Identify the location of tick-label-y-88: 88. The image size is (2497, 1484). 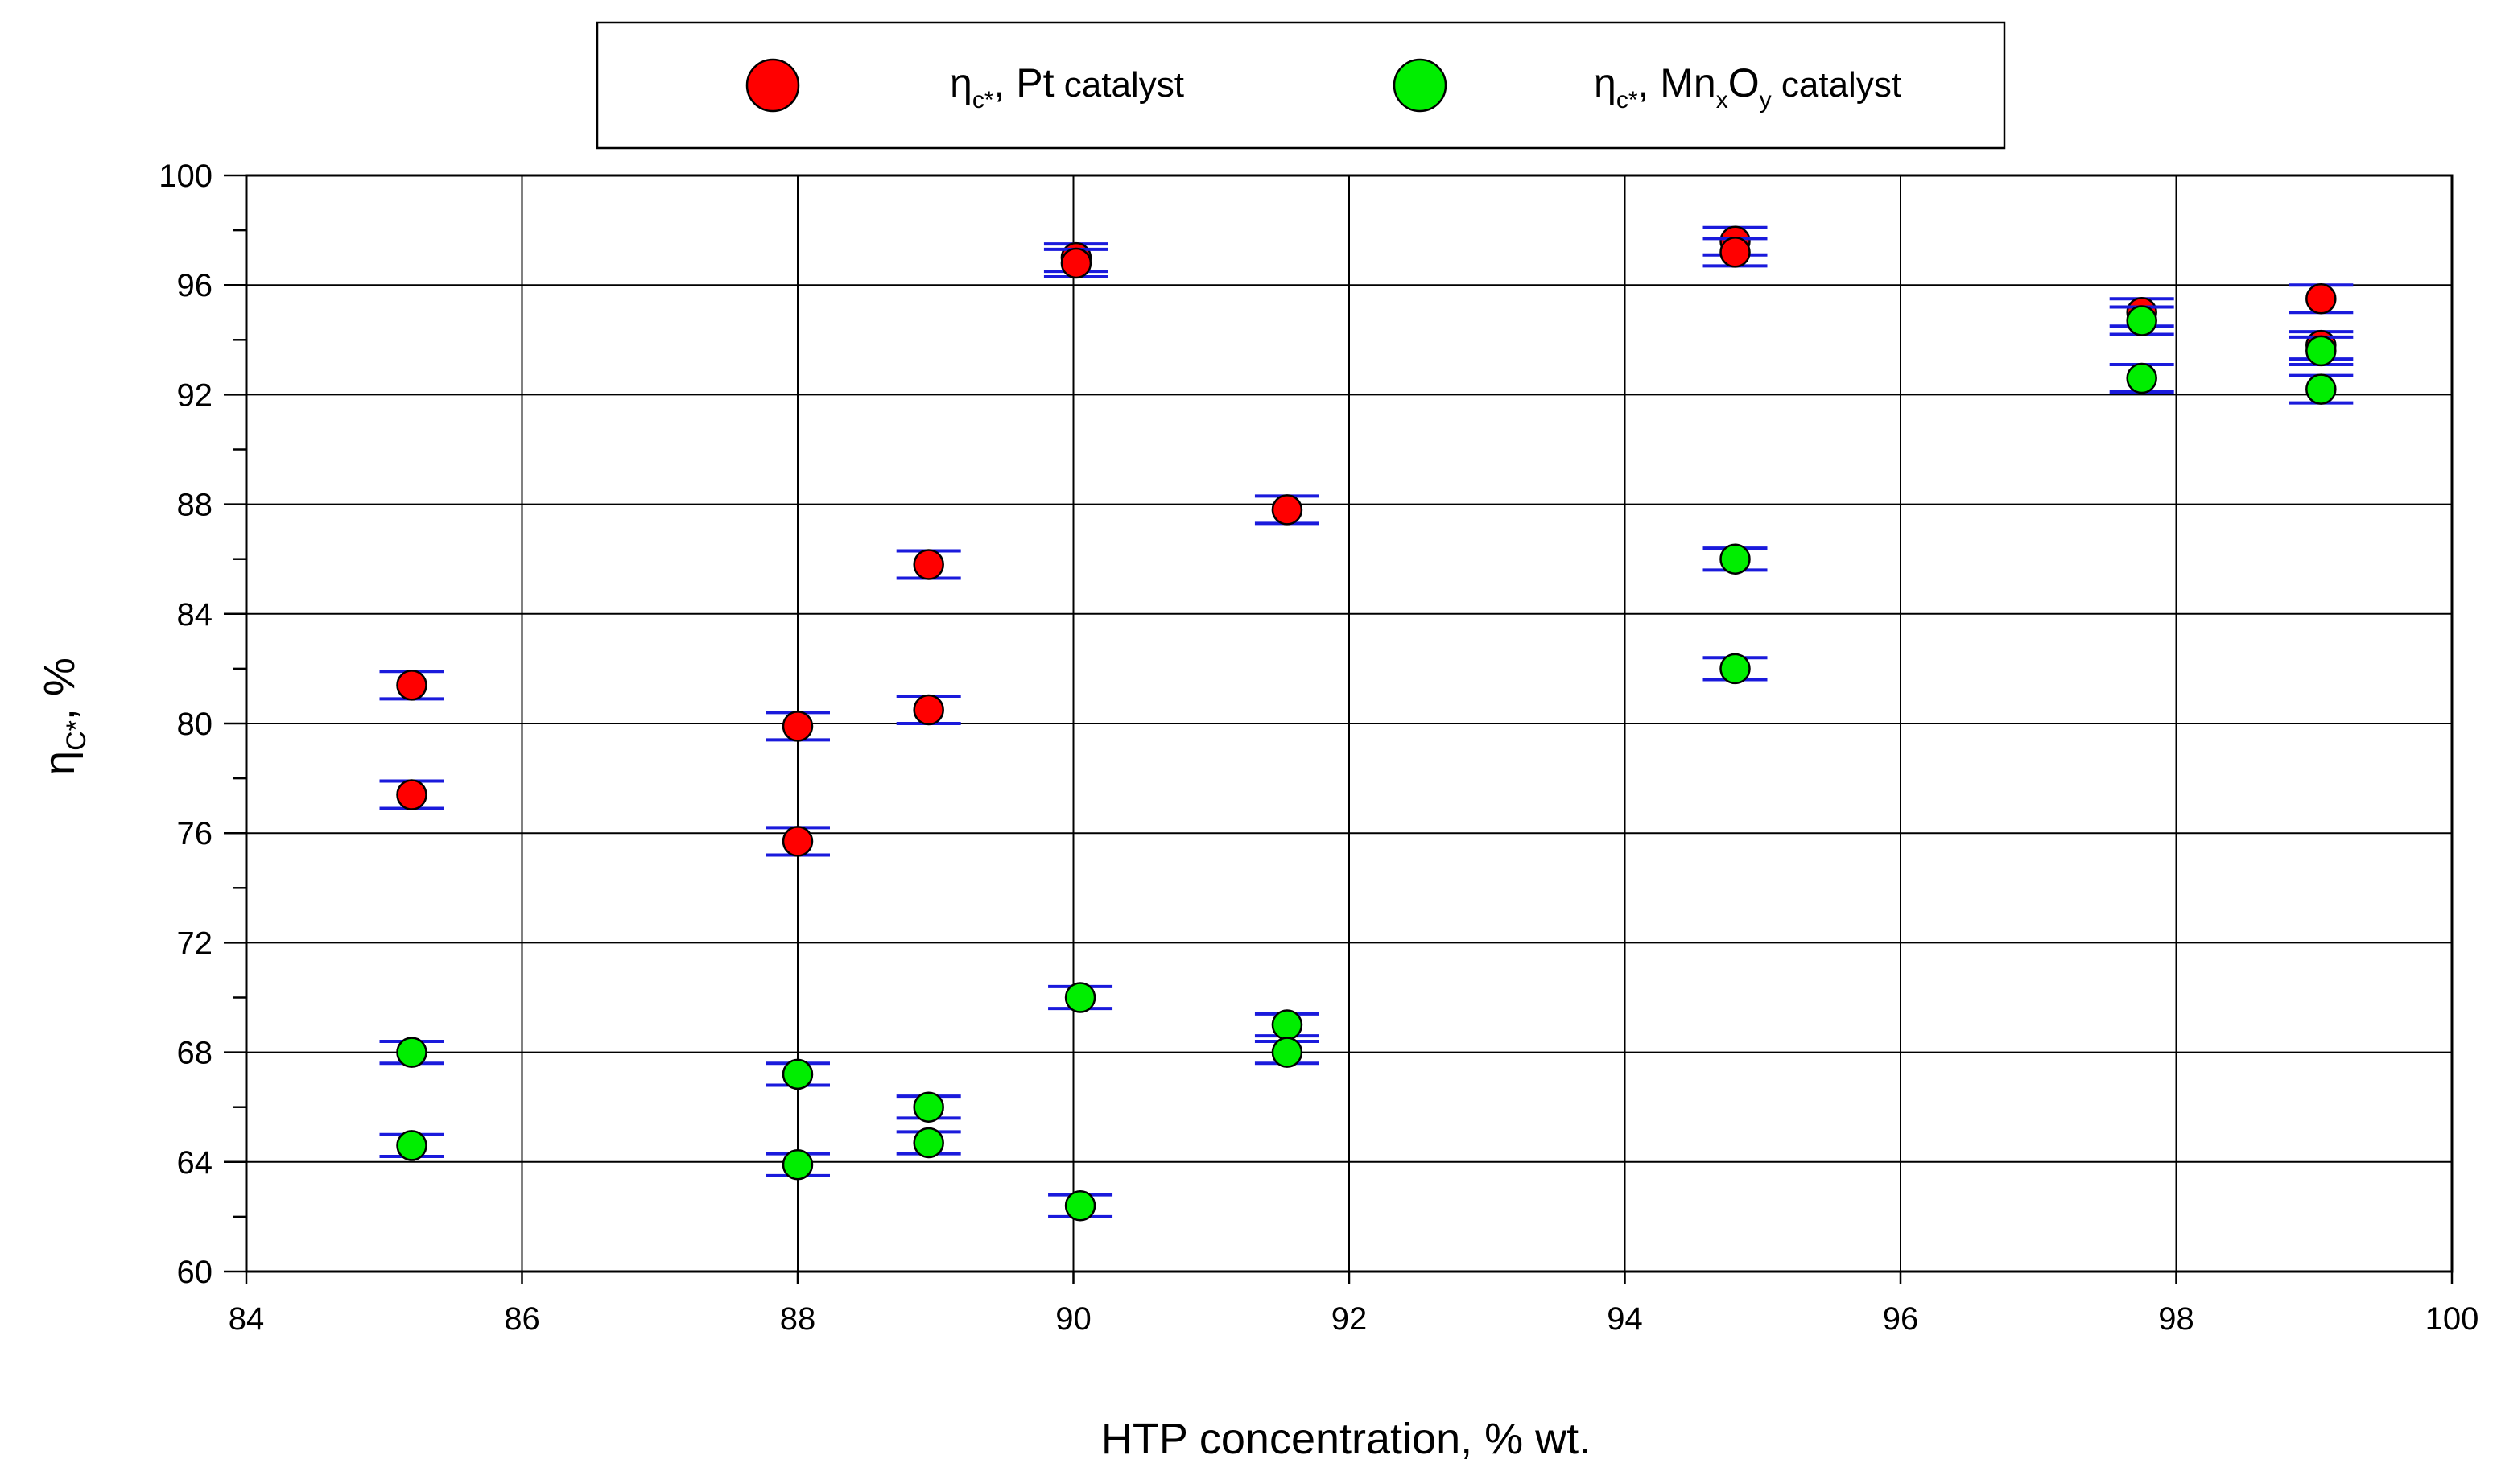
(195, 505).